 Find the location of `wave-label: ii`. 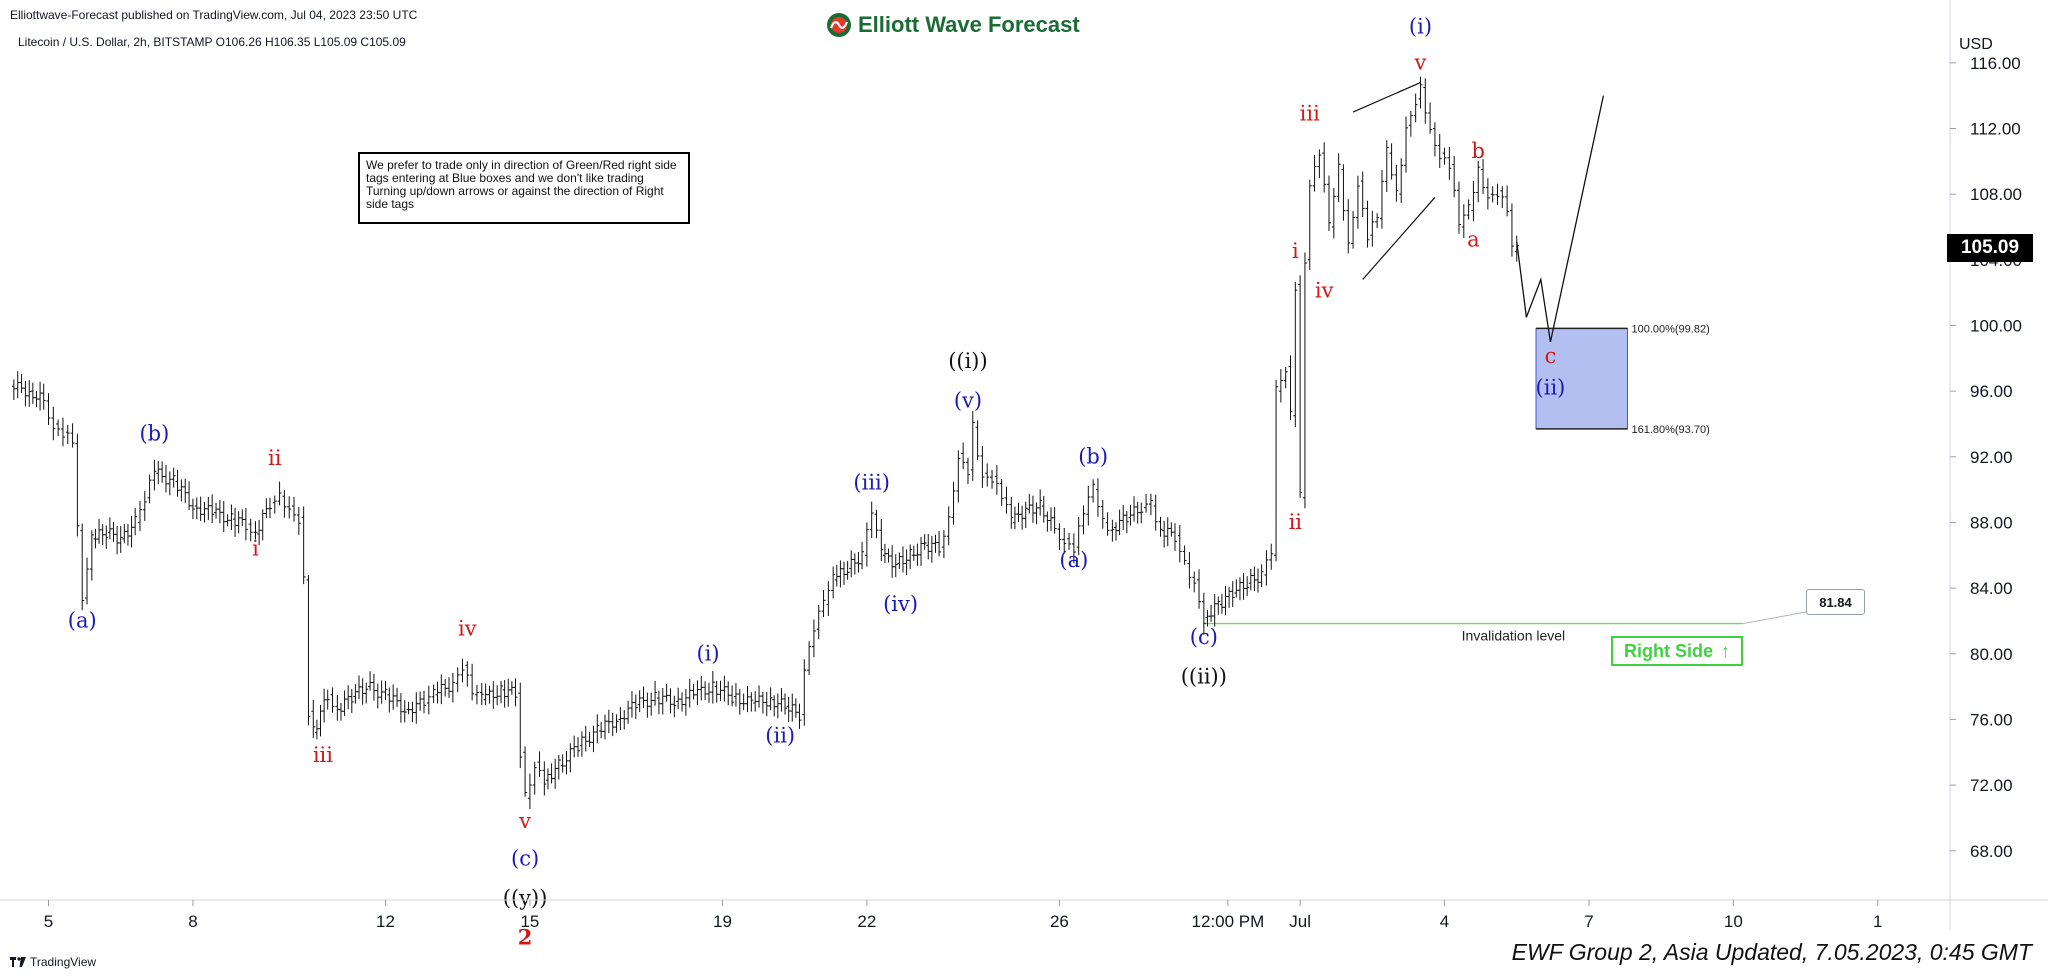

wave-label: ii is located at coordinates (275, 458).